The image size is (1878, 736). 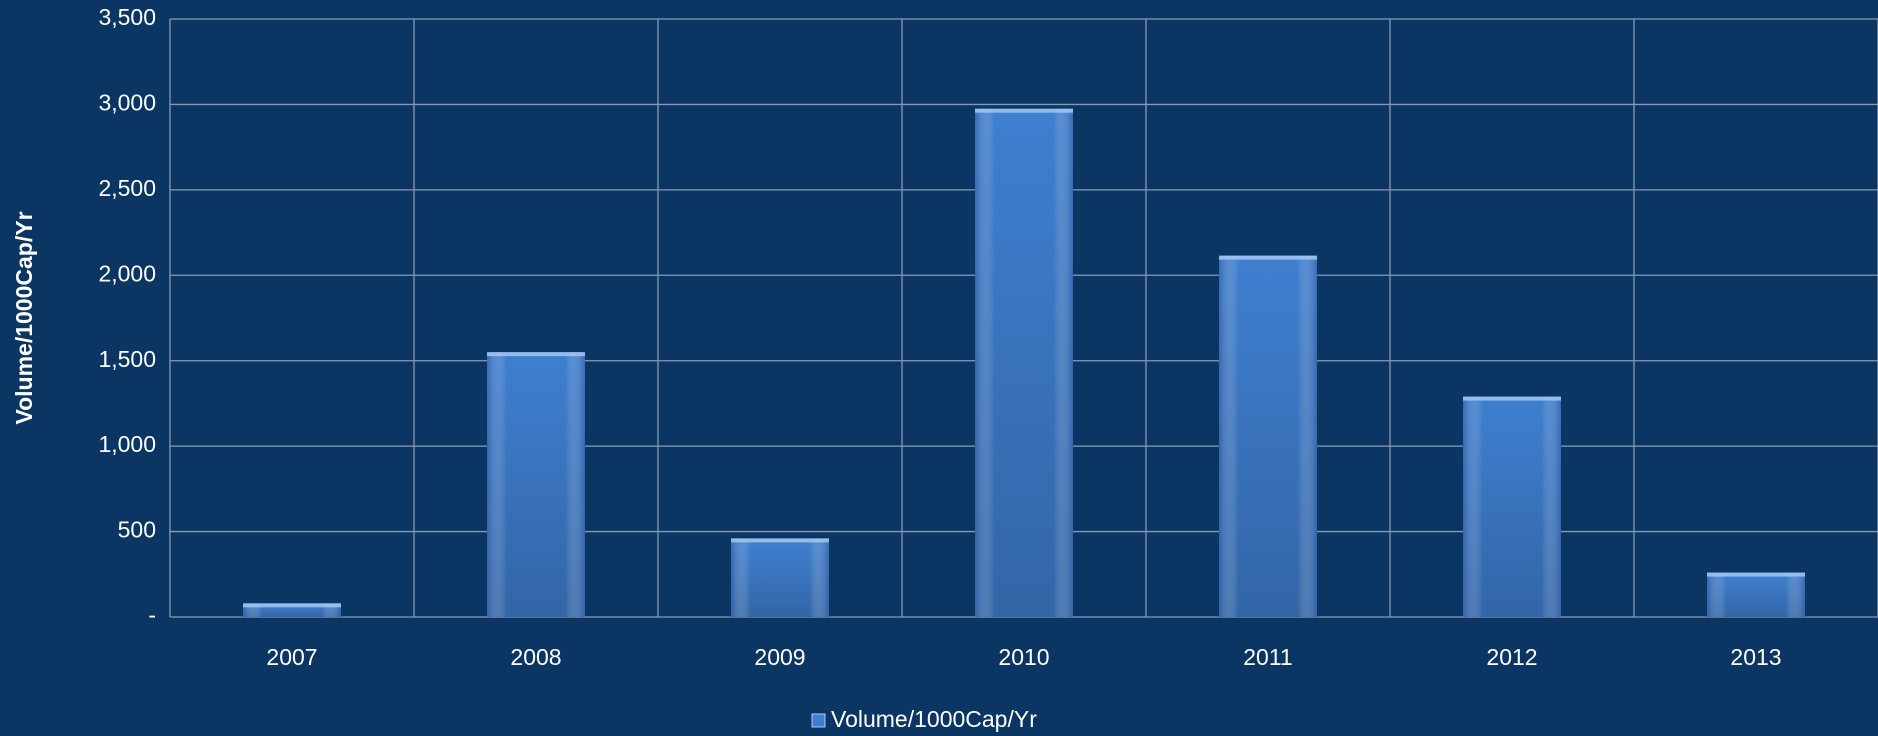 I want to click on y-tick-label: 1,500, so click(x=127, y=359).